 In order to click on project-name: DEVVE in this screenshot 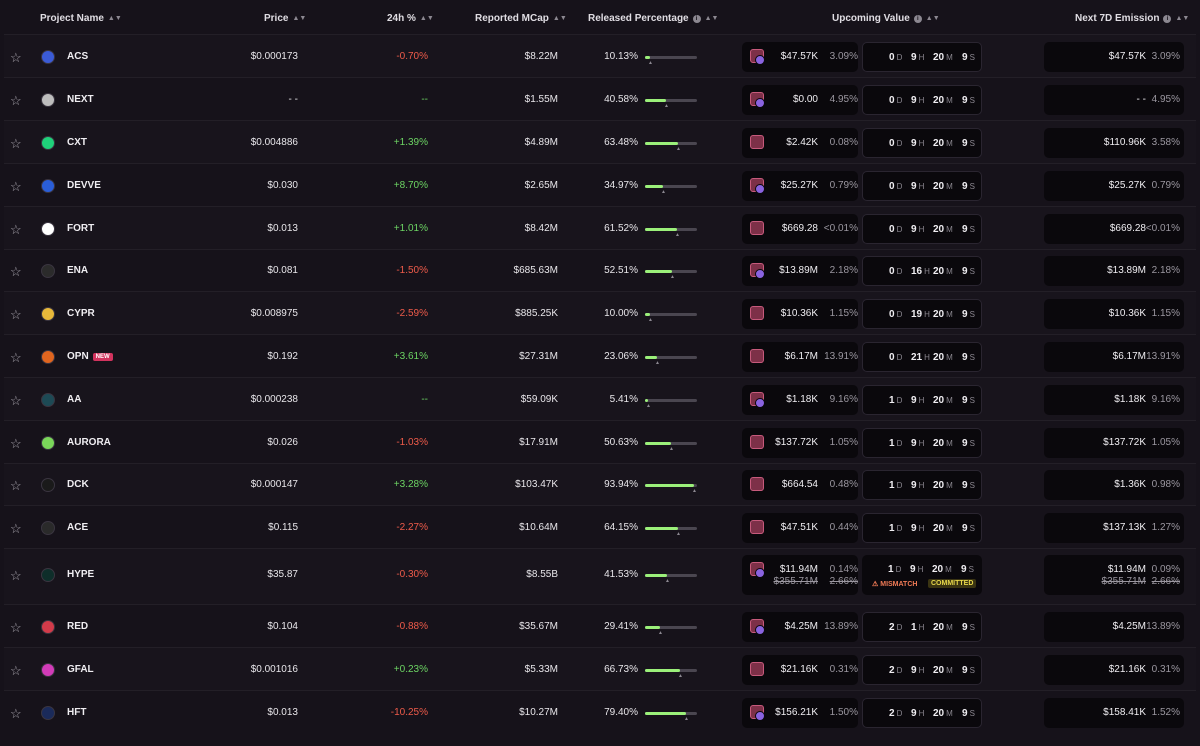, I will do `click(84, 185)`.